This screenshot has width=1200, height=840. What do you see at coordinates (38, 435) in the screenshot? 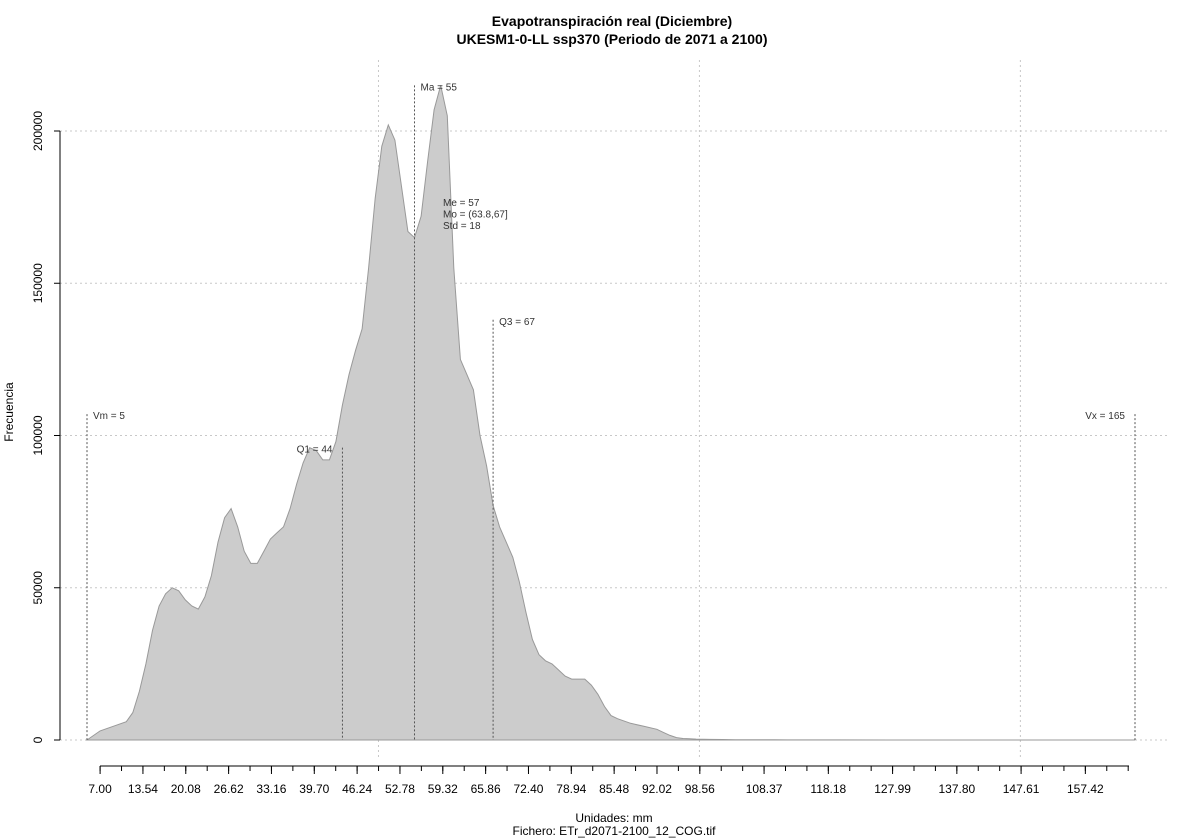
I see `y-tick-label: 100000` at bounding box center [38, 435].